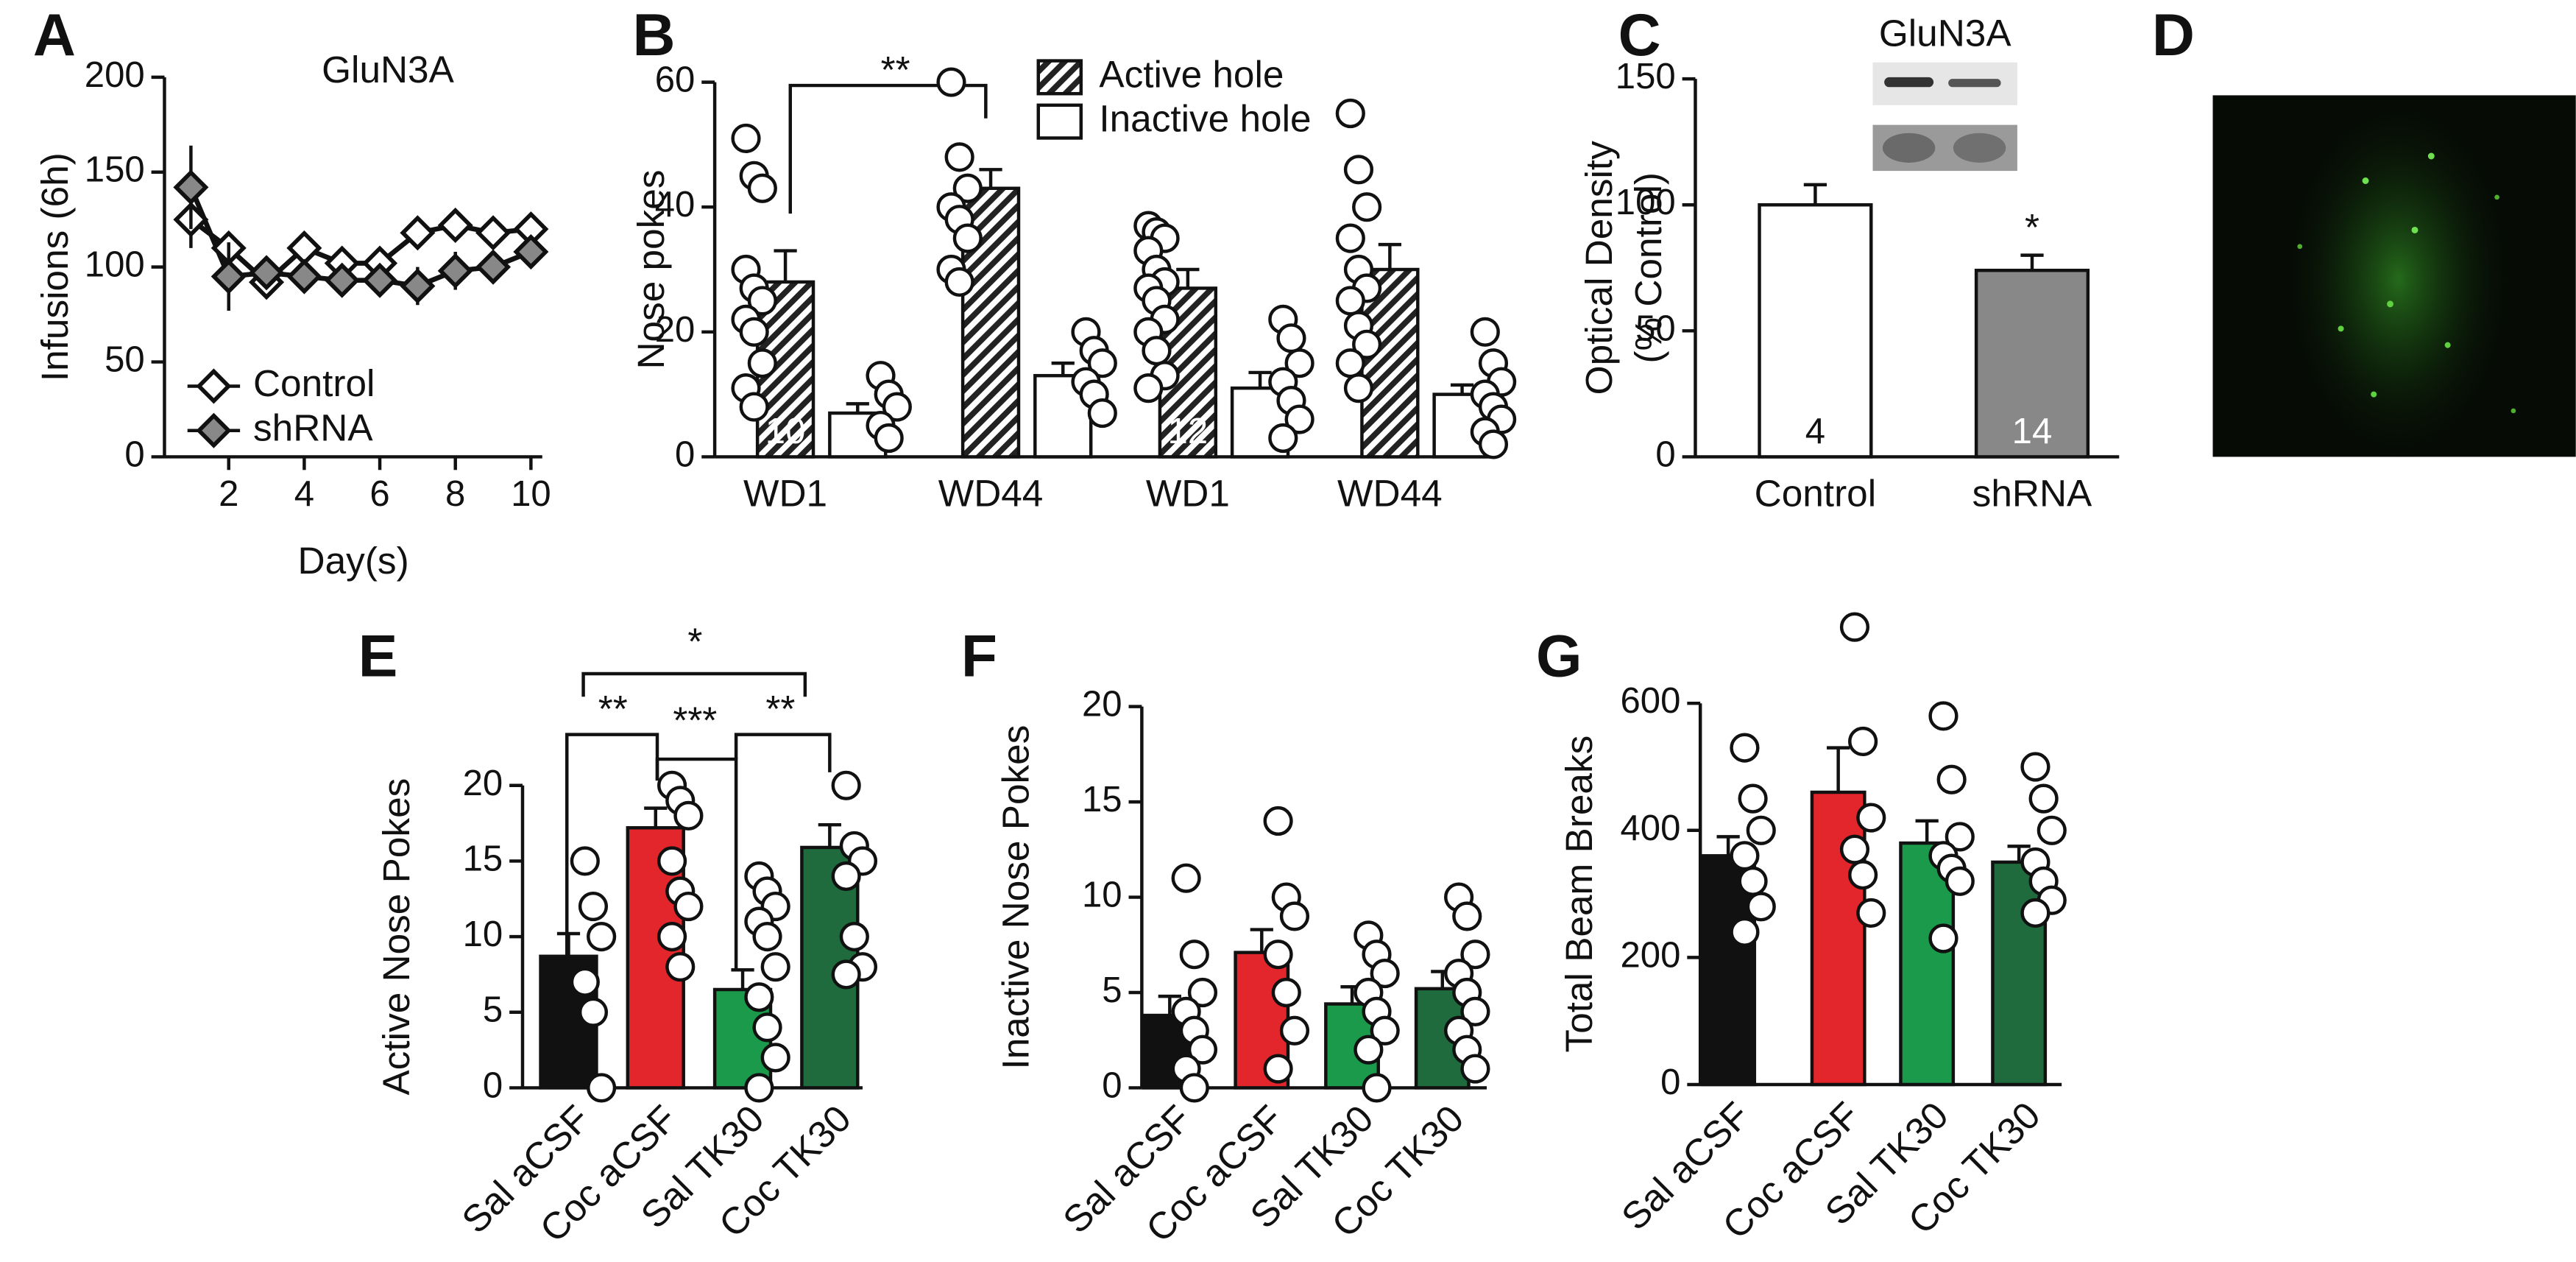 Image resolution: width=2576 pixels, height=1262 pixels. What do you see at coordinates (1205, 119) in the screenshot?
I see `legend-label: Inactive hole` at bounding box center [1205, 119].